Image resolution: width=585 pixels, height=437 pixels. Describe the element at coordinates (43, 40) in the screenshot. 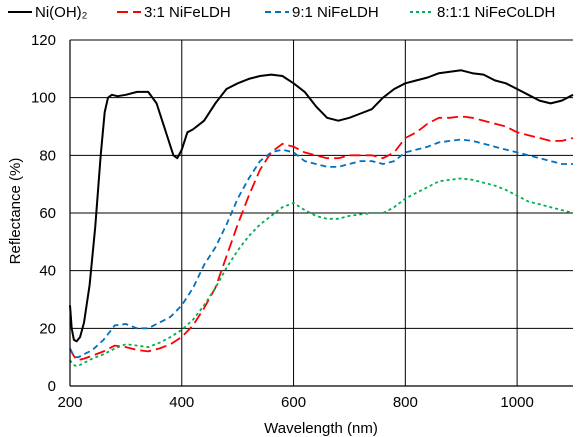

I see `y-tick-label: 120` at that location.